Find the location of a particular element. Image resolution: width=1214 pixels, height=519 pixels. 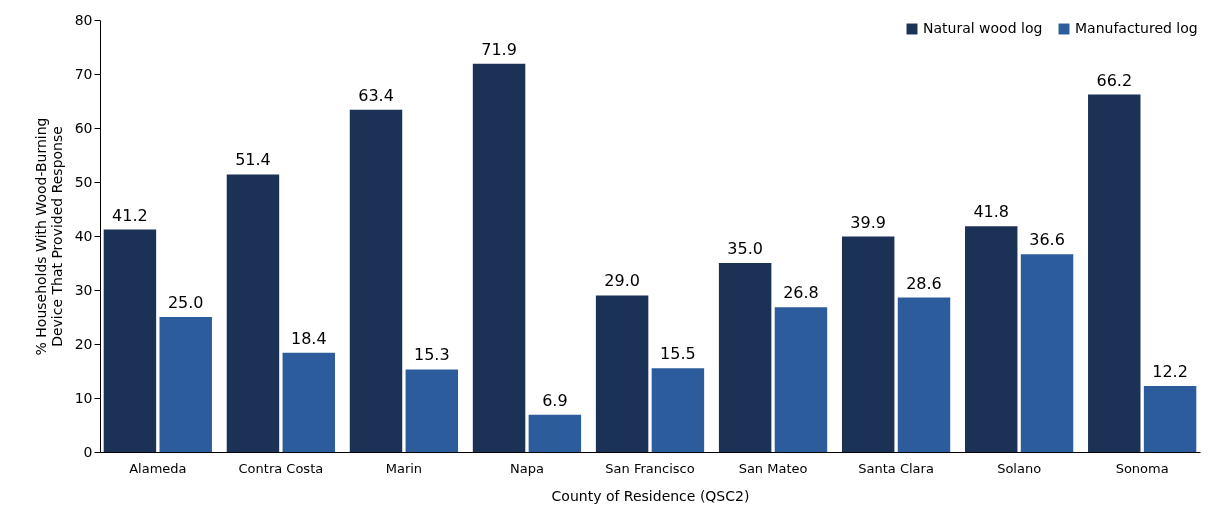

data-label: 15.3 is located at coordinates (432, 355).